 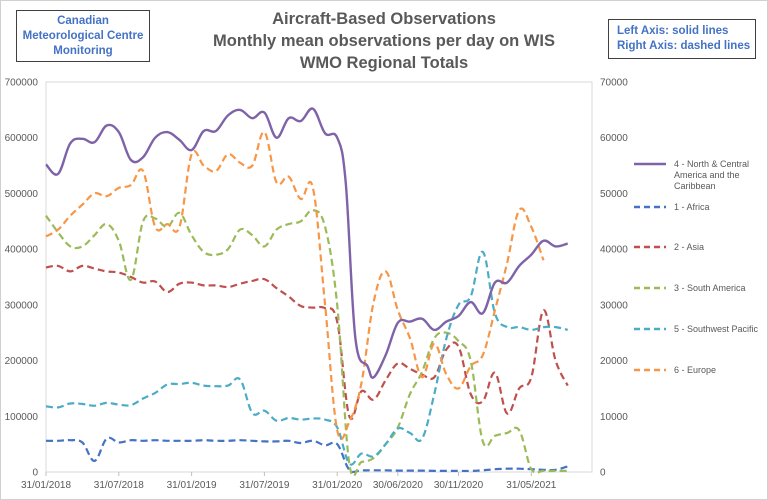 What do you see at coordinates (531, 485) in the screenshot?
I see `x-axis-tick-label: 31/05/2021` at bounding box center [531, 485].